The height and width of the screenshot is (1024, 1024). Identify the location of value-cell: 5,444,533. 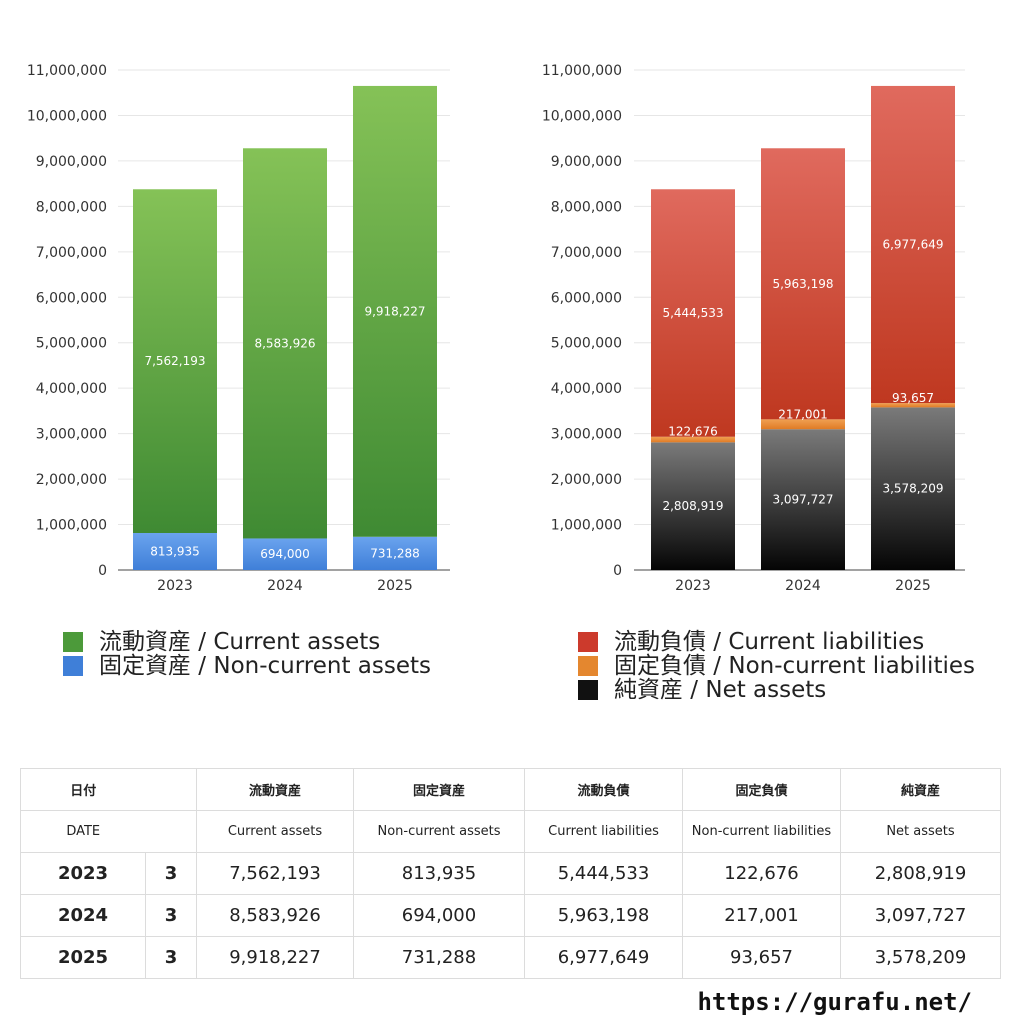
(603, 873).